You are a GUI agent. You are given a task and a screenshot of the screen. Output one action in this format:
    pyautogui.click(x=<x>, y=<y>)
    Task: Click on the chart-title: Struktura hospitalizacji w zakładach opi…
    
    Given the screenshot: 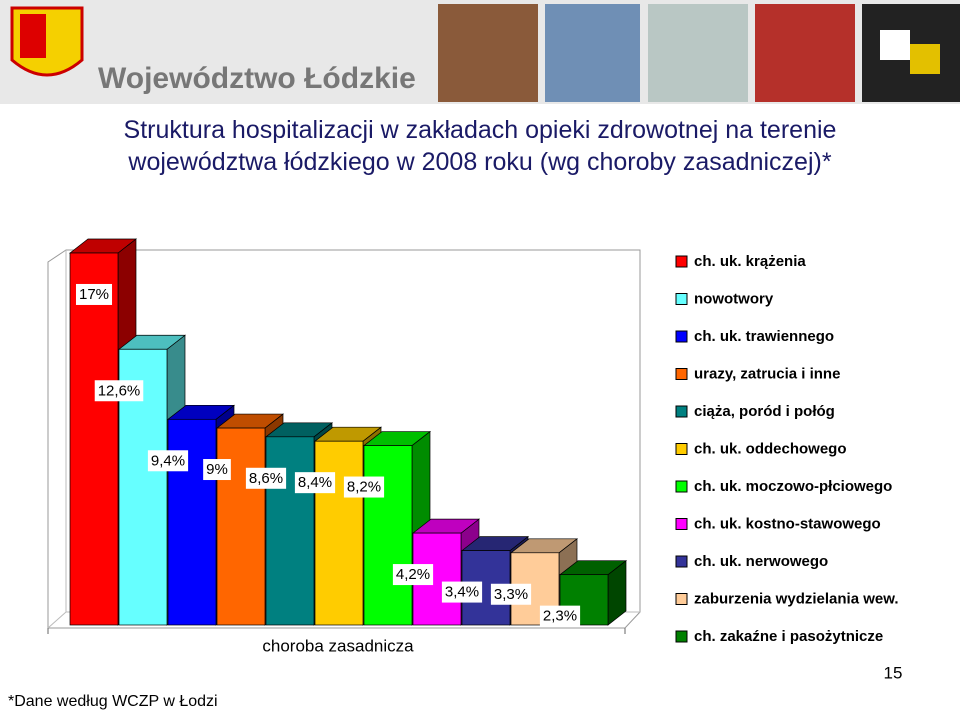 What is the action you would take?
    pyautogui.click(x=480, y=146)
    